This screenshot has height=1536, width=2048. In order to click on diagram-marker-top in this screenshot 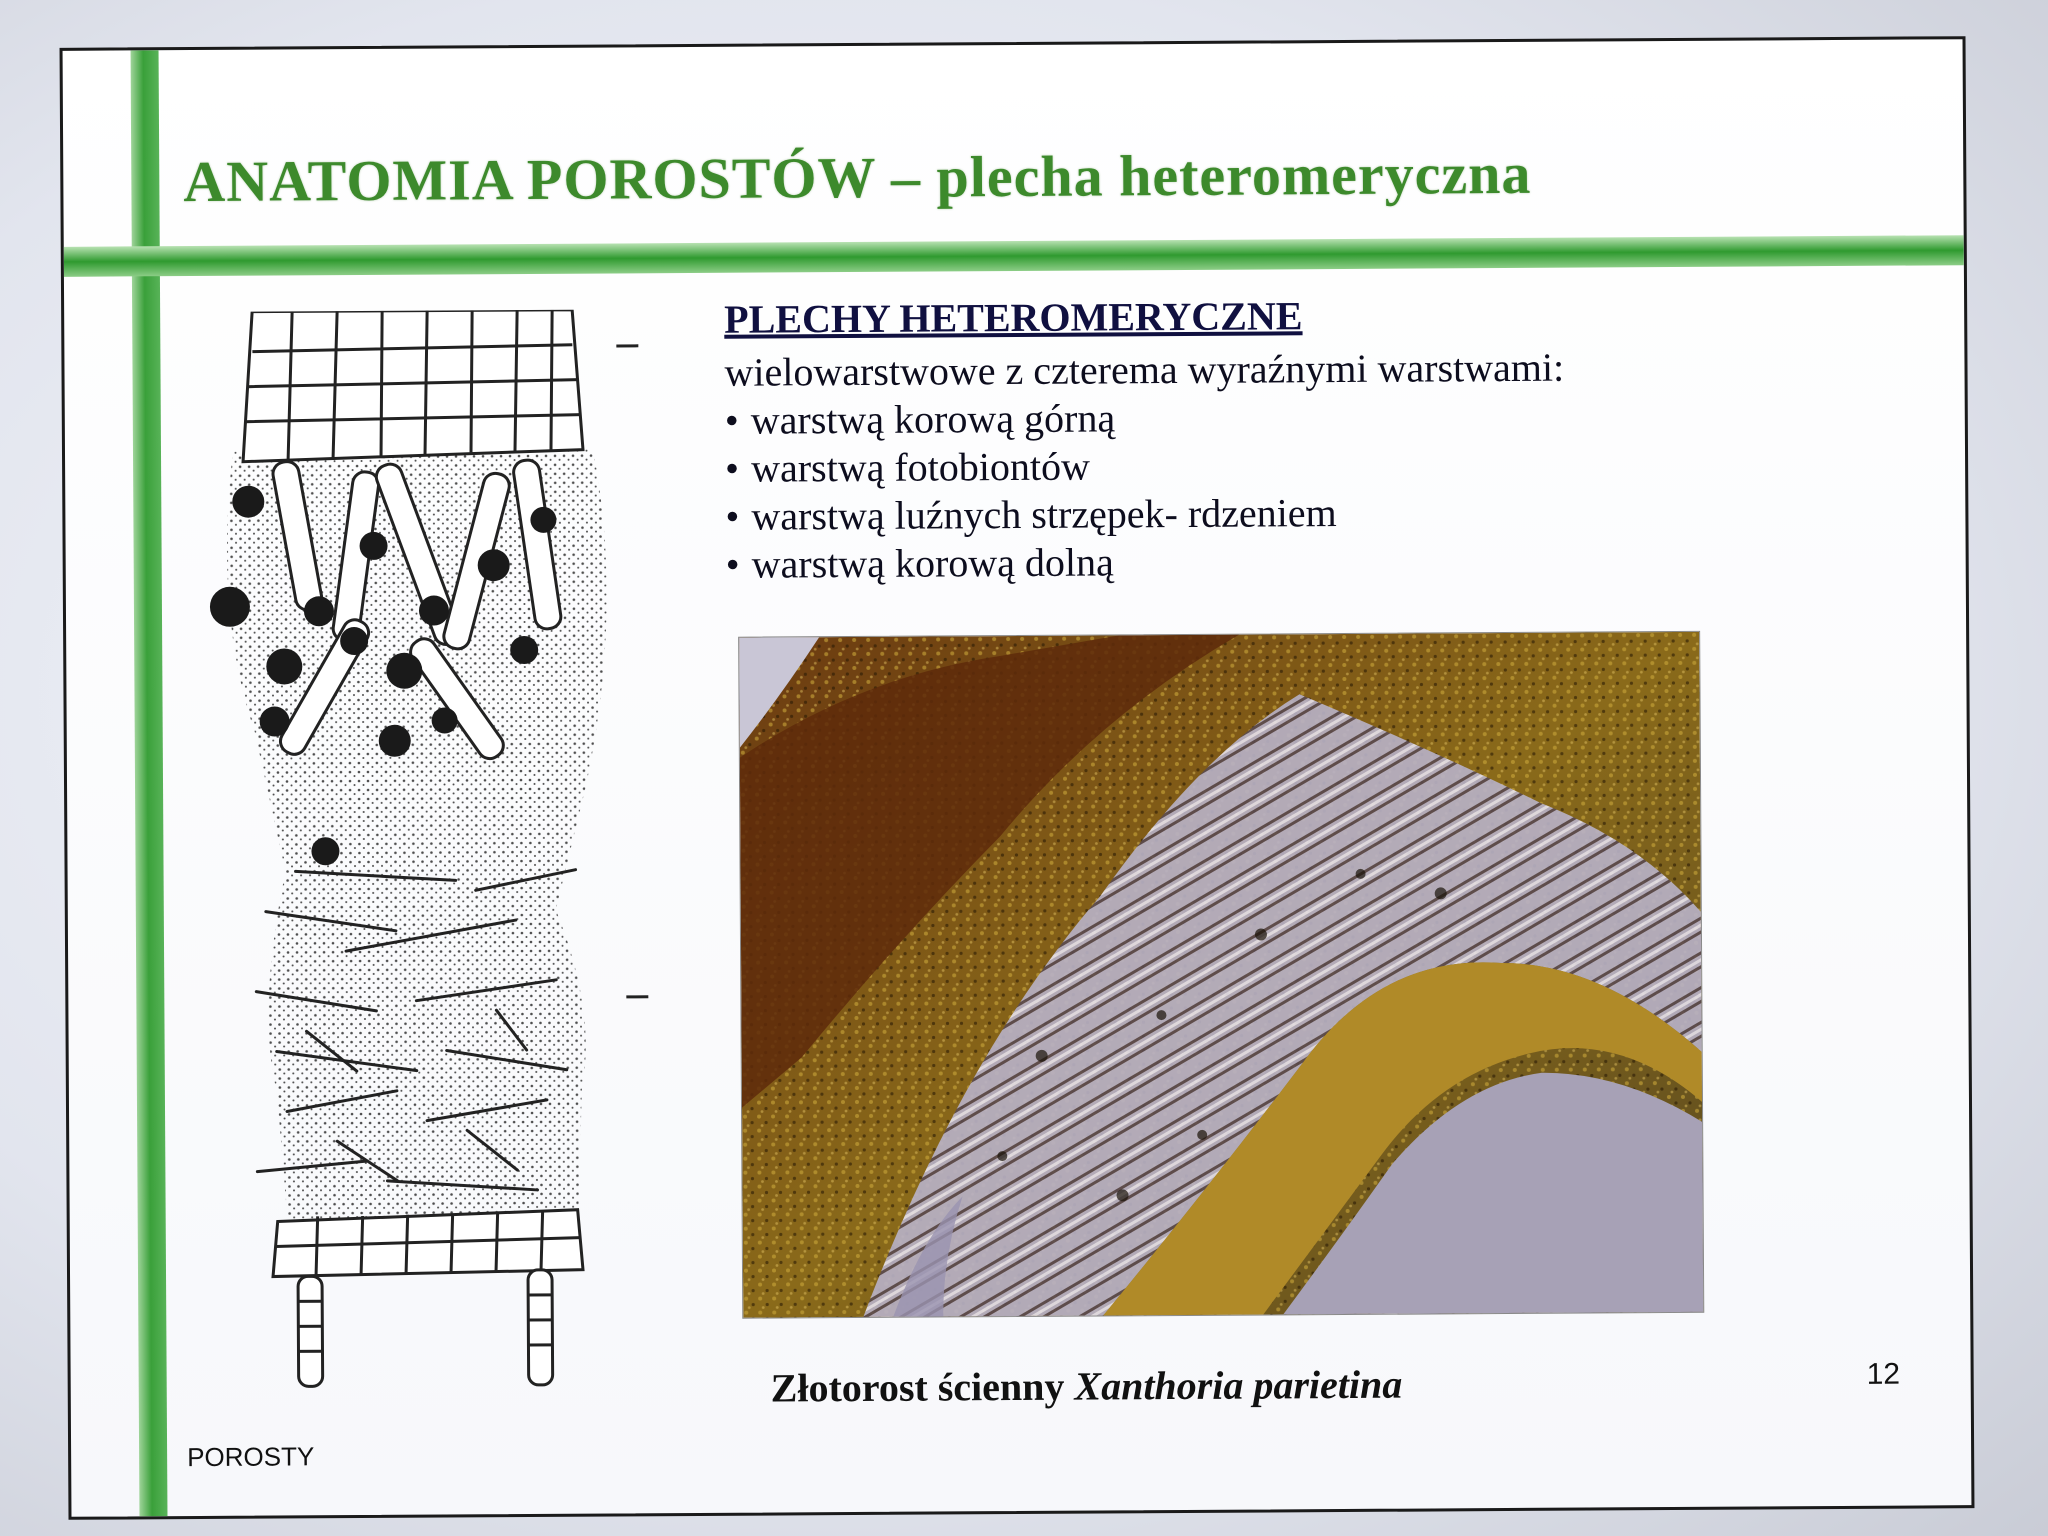, I will do `click(627, 346)`.